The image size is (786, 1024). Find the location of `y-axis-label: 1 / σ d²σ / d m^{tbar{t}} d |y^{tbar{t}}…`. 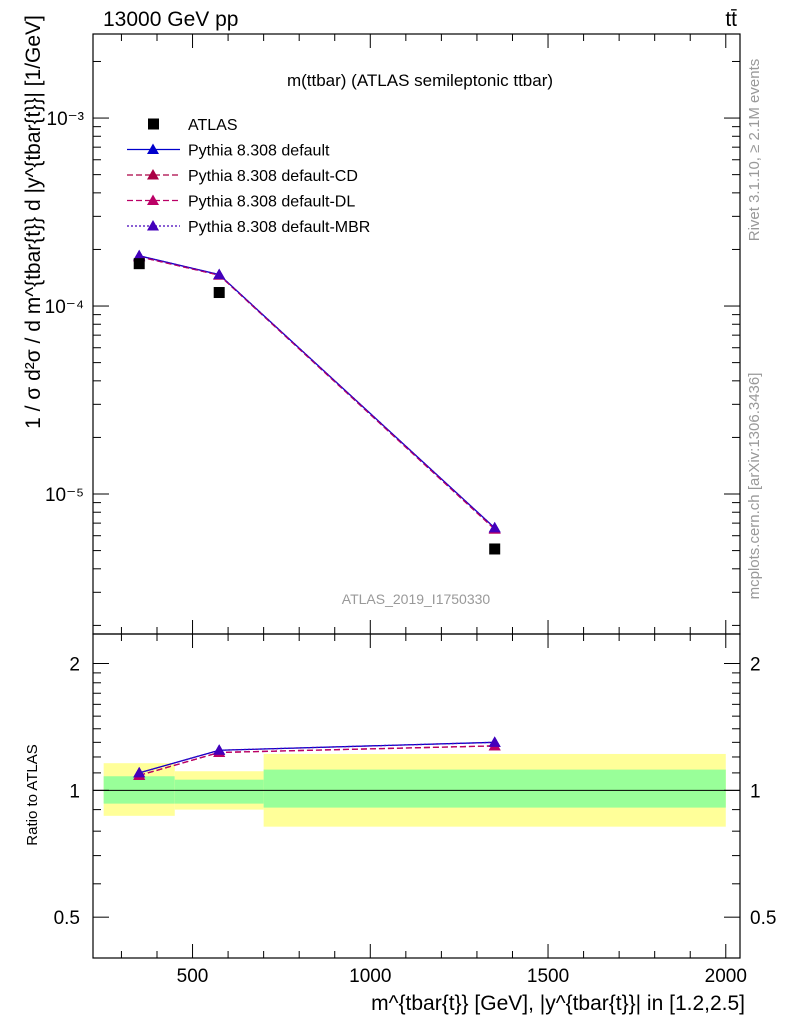

y-axis-label: 1 / σ d²σ / d m^{tbar{t}} d |y^{tbar{t}}… is located at coordinates (33, 222).